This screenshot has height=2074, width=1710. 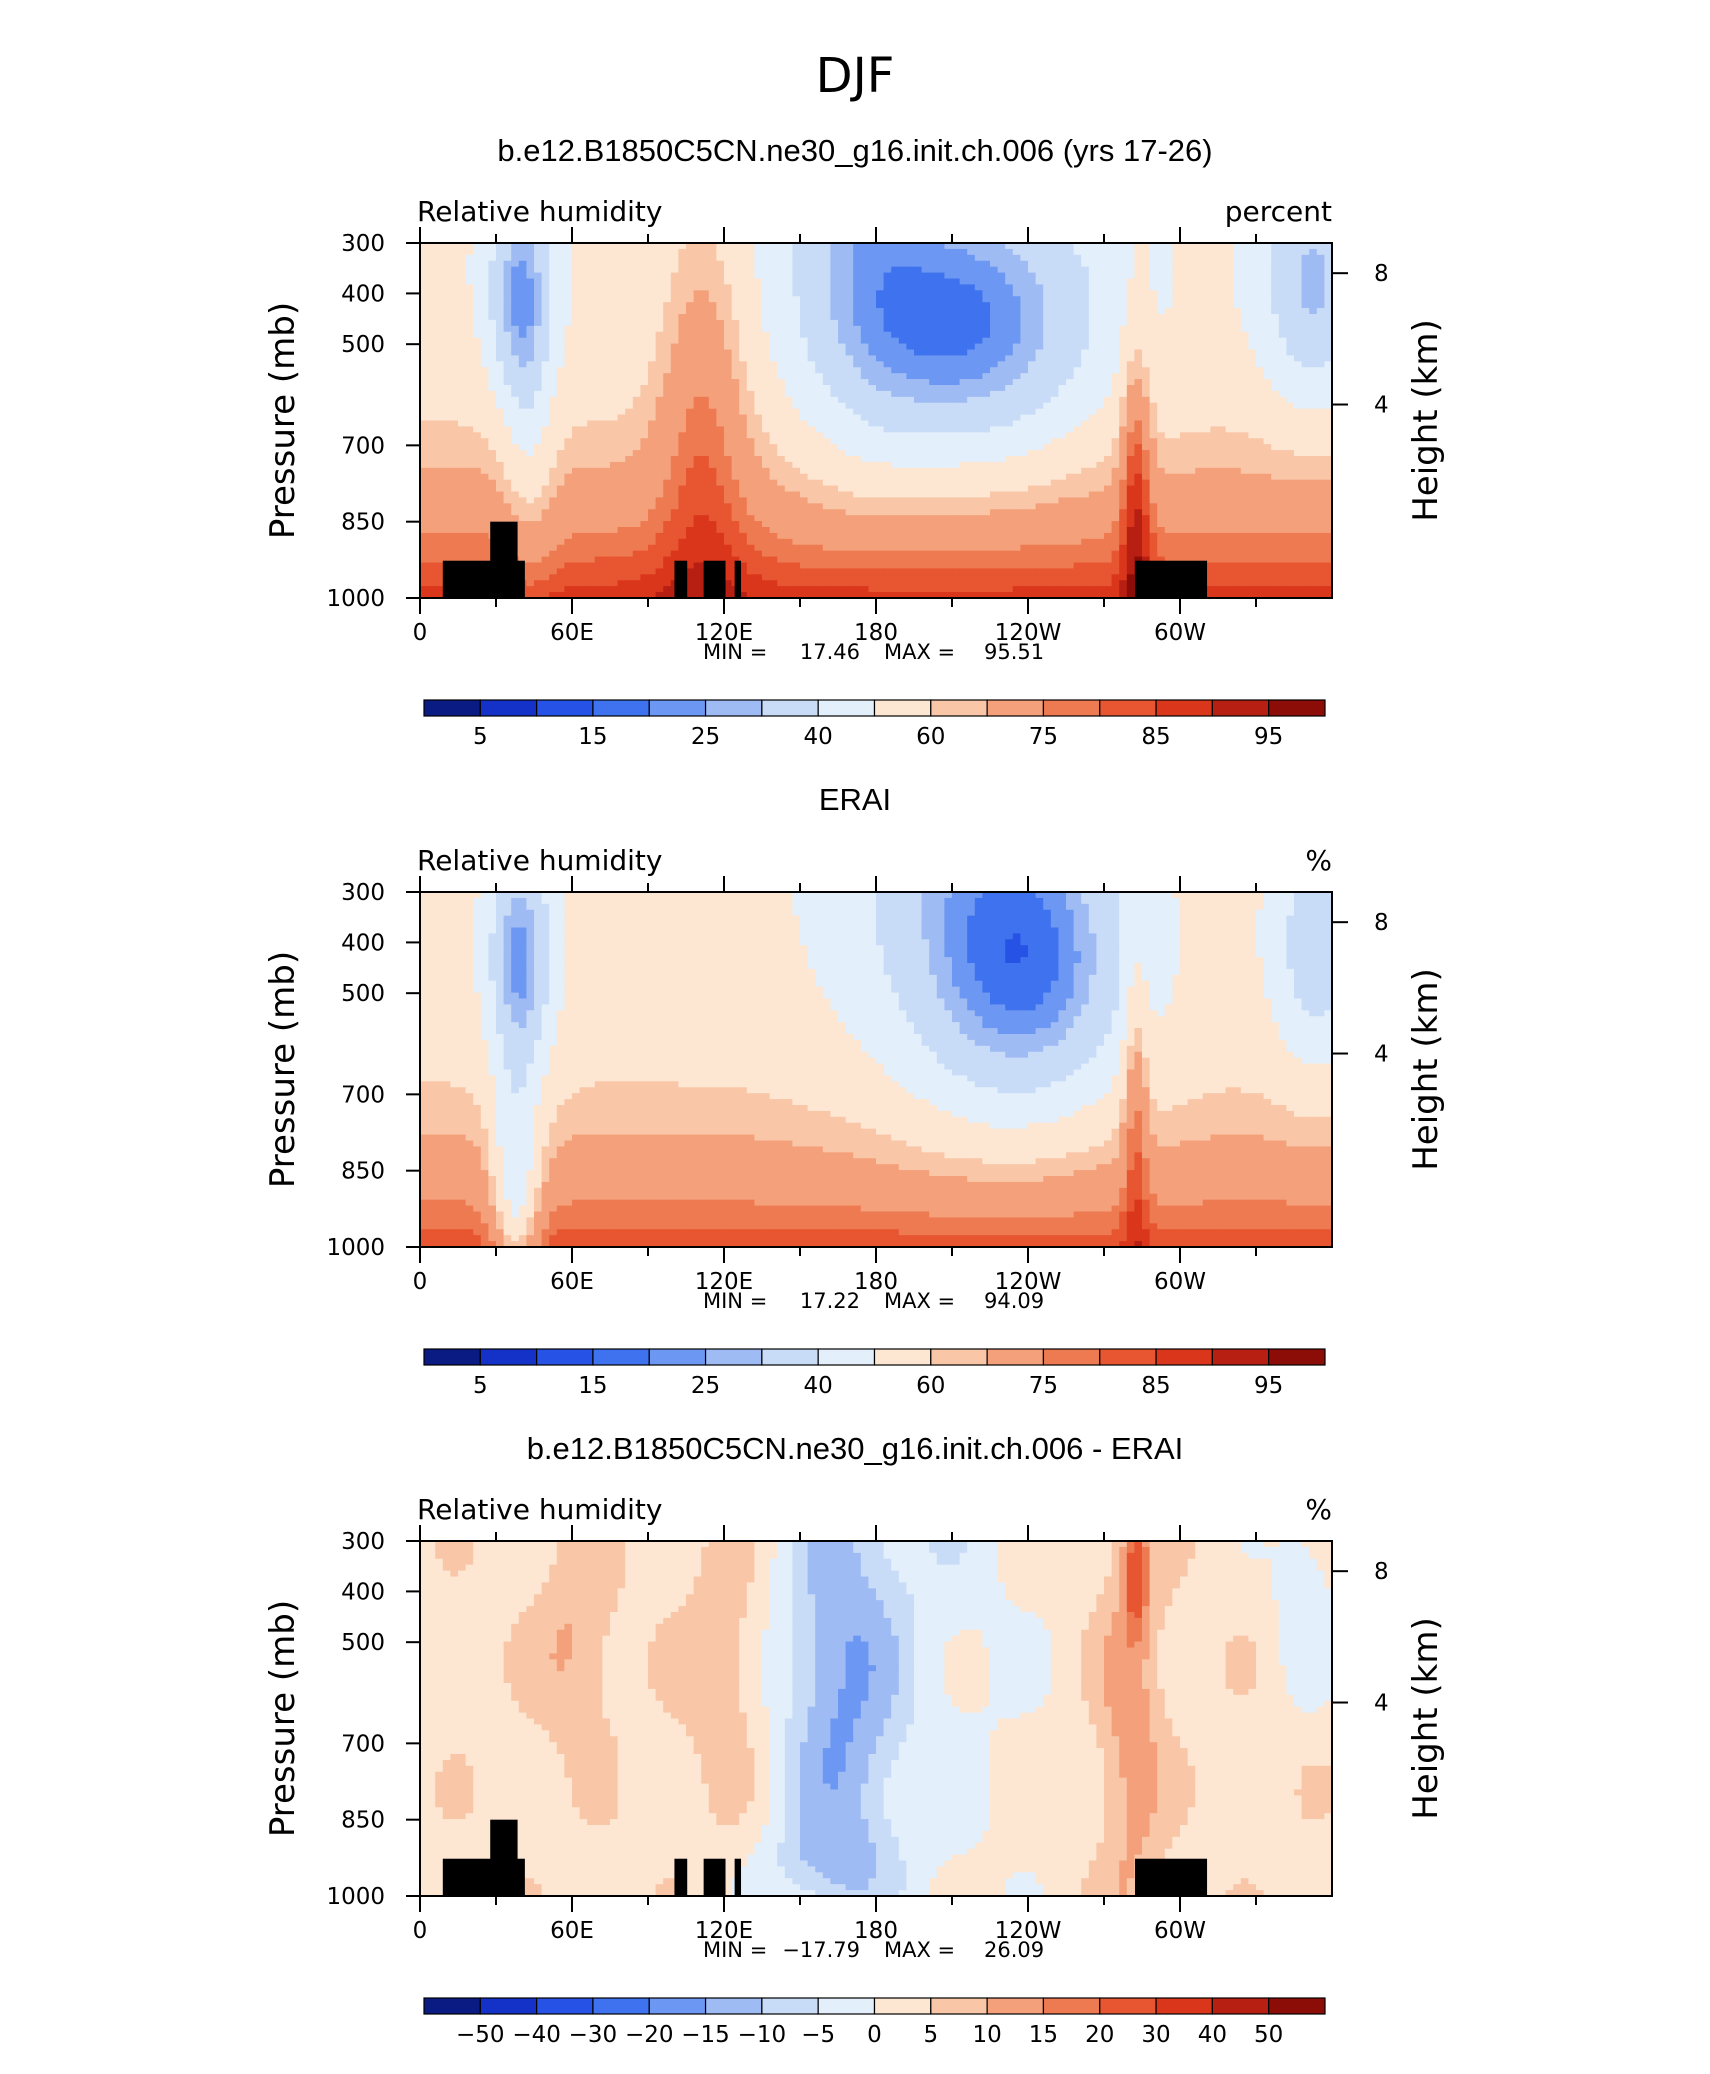 What do you see at coordinates (1318, 1509) in the screenshot?
I see `right-label: %` at bounding box center [1318, 1509].